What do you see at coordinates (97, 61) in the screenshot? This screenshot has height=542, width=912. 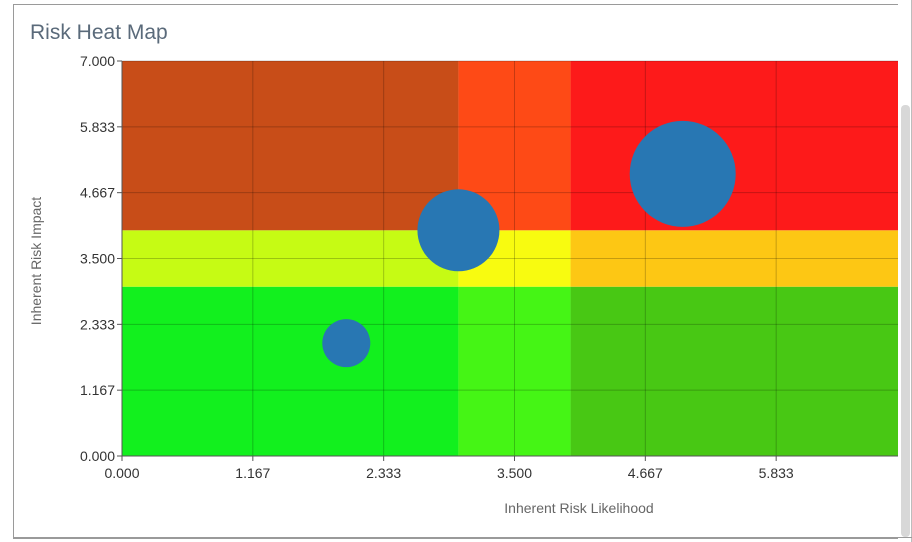 I see `y-tick-label: 7.000` at bounding box center [97, 61].